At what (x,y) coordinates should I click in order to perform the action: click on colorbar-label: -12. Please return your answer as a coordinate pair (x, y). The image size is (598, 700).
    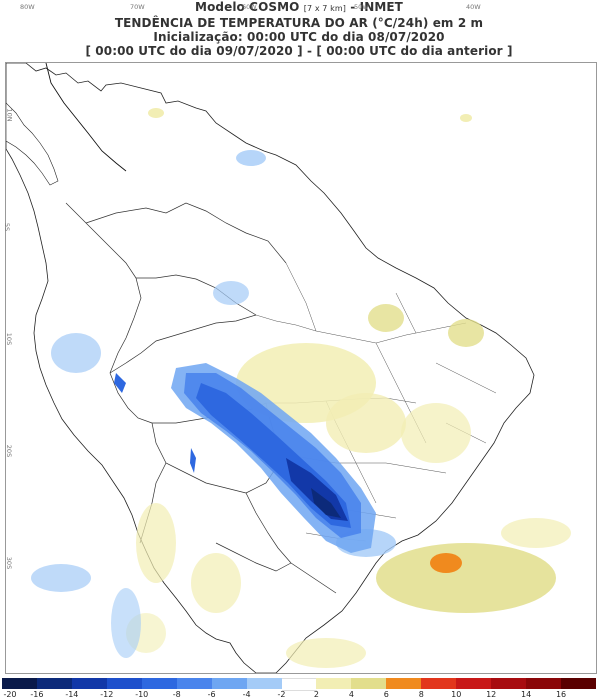
    Looking at the image, I should click on (107, 694).